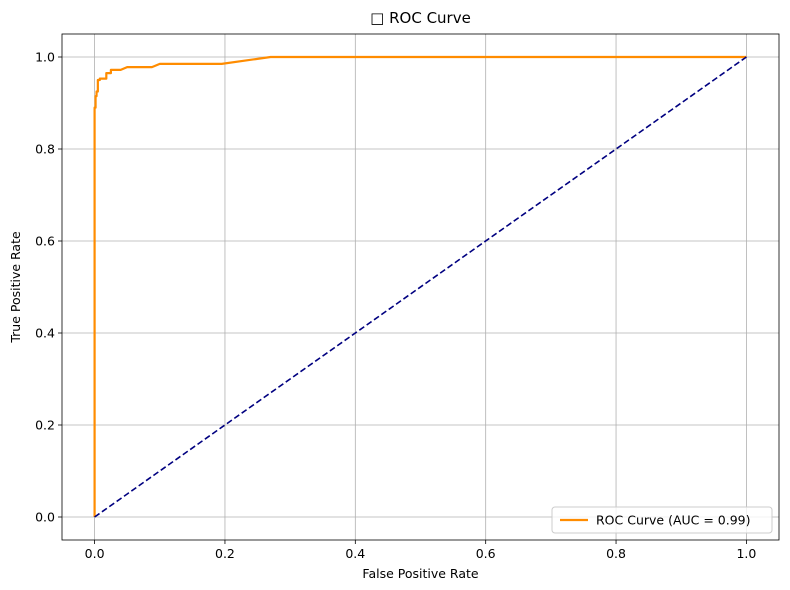  Describe the element at coordinates (616, 553) in the screenshot. I see `x-tick-label: 0.8` at that location.